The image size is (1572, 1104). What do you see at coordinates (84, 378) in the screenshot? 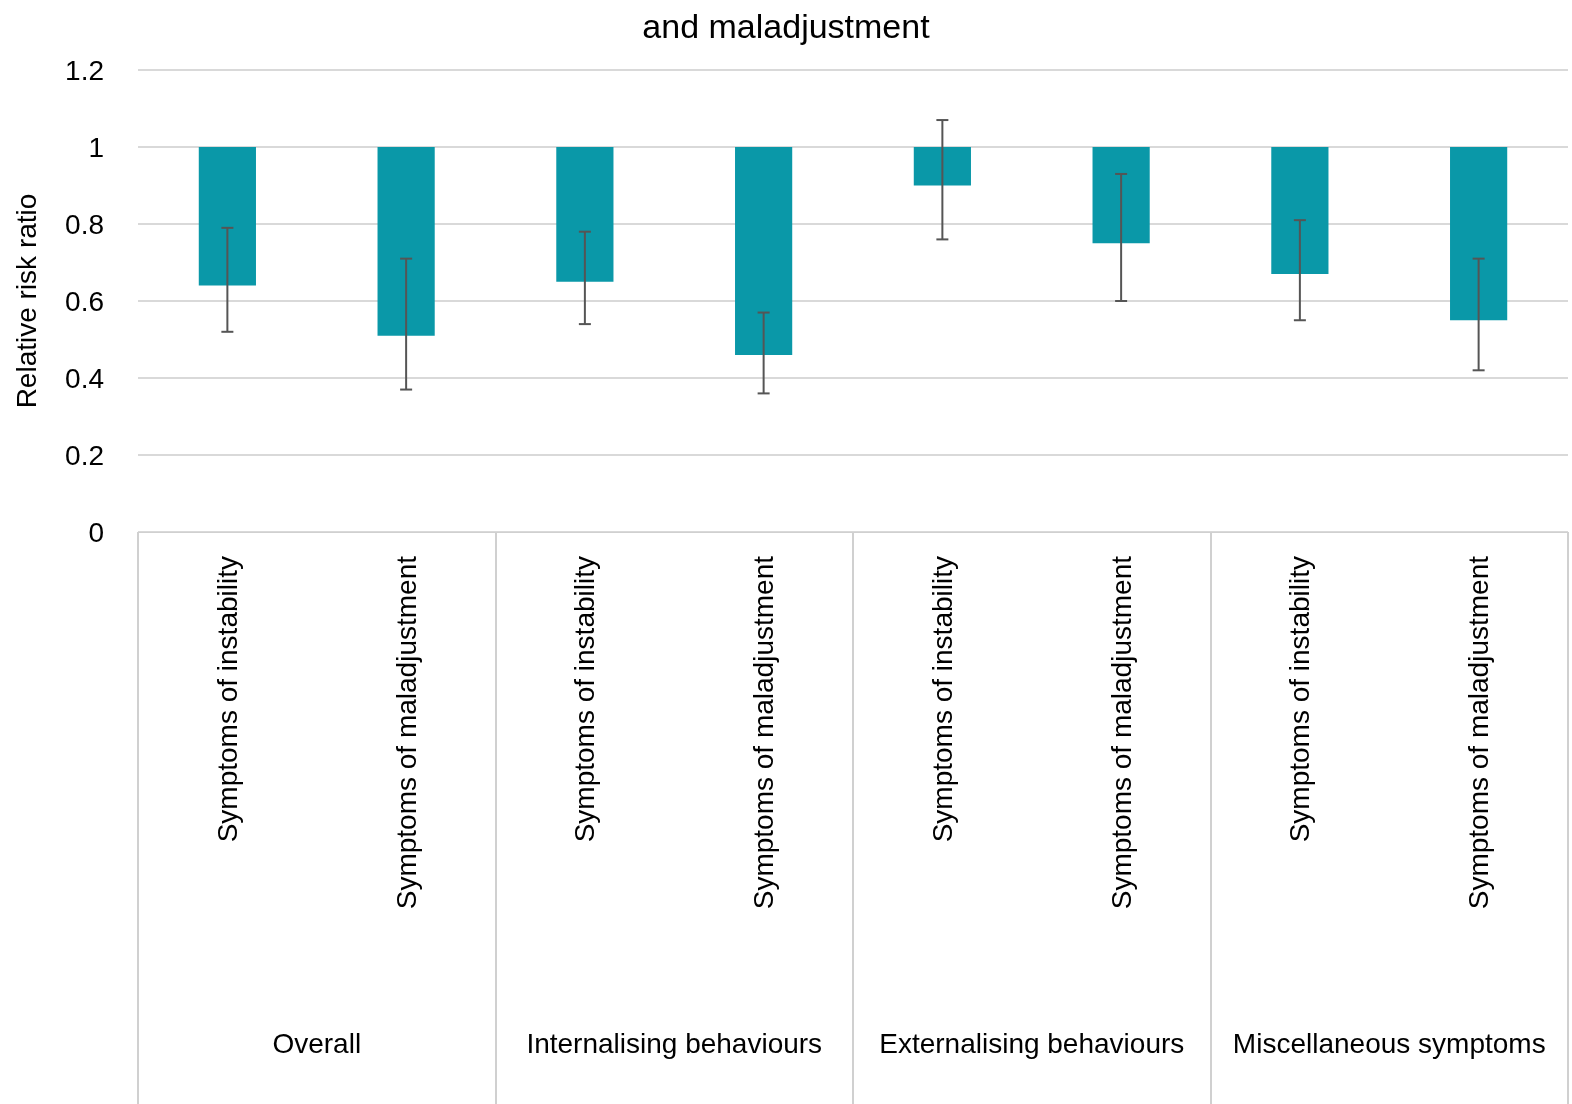
I see `y-tick-label: 0.4` at bounding box center [84, 378].